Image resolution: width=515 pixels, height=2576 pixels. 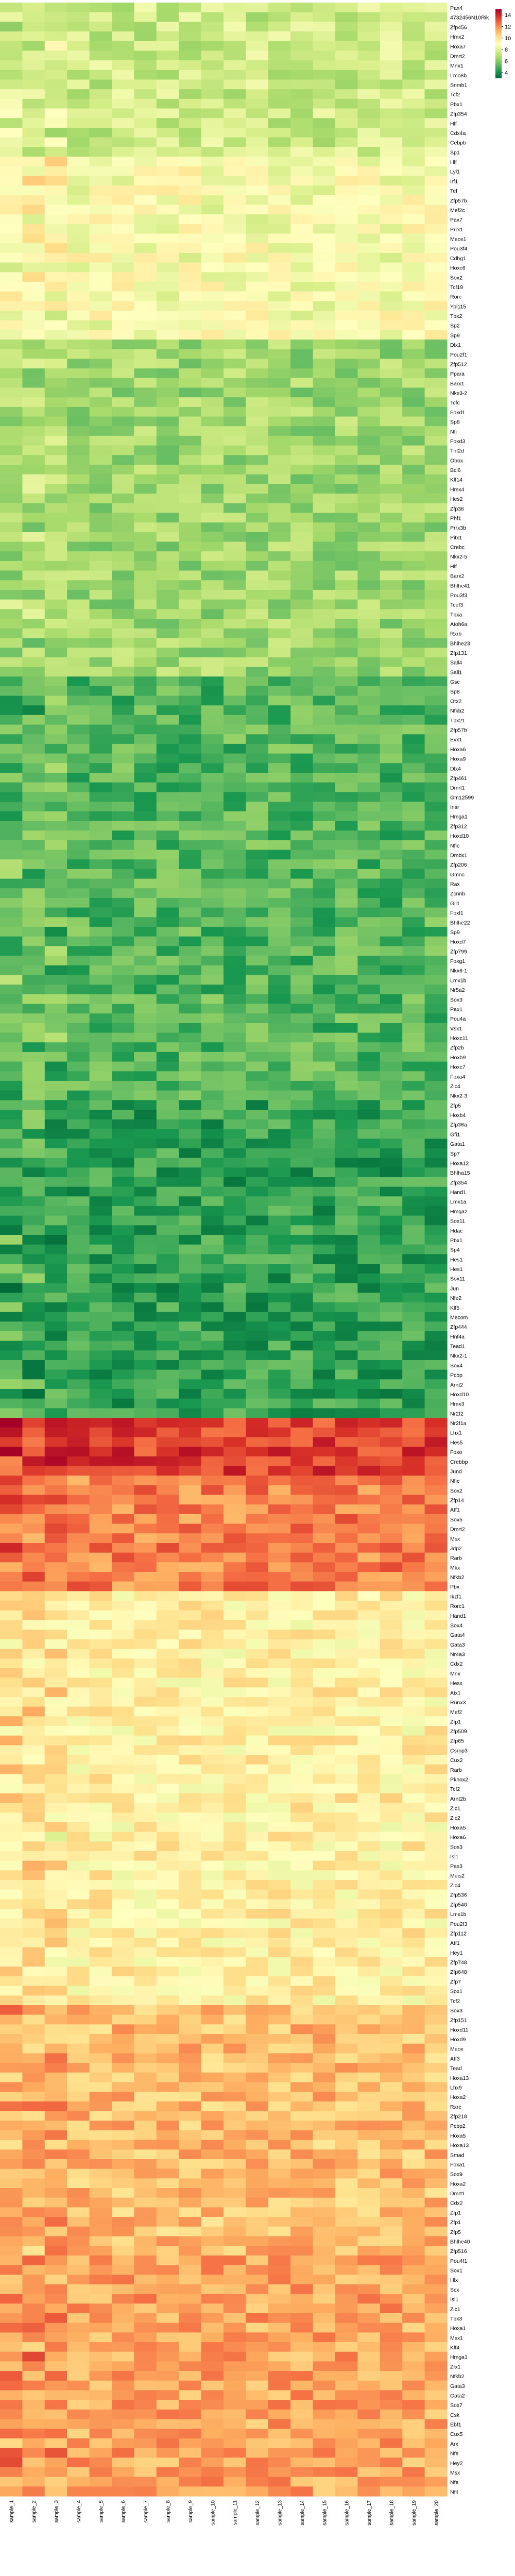 What do you see at coordinates (456, 2213) in the screenshot?
I see `row-label: Zfp1` at bounding box center [456, 2213].